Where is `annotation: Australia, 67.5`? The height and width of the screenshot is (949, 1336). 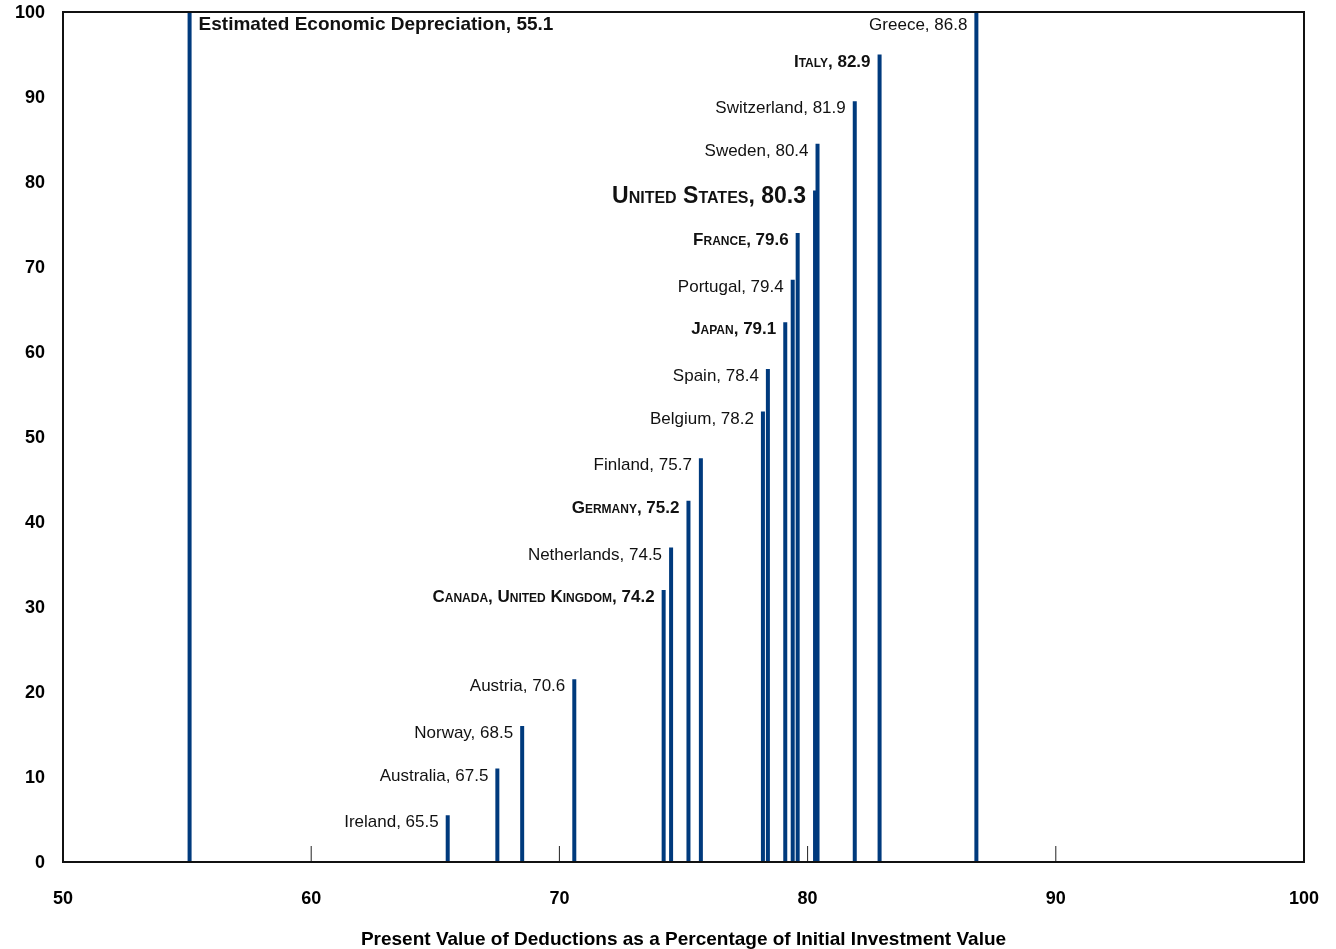
annotation: Australia, 67.5 is located at coordinates (434, 775).